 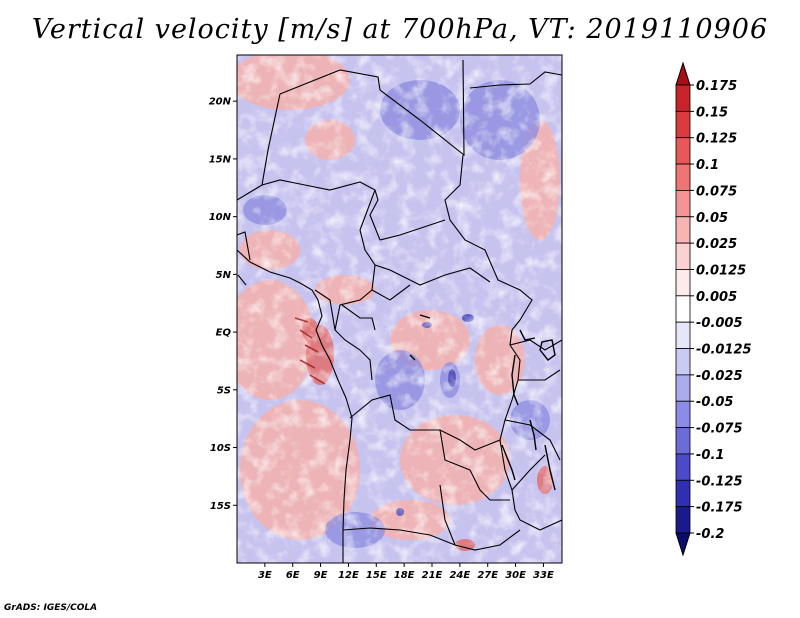 I want to click on lat-tick-label: 15N, so click(x=220, y=159).